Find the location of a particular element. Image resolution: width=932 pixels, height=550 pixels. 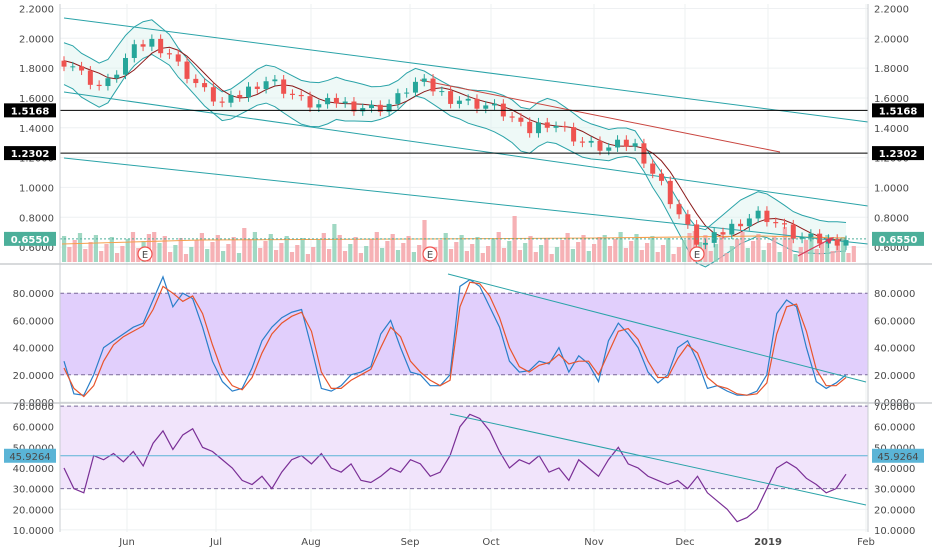

rsi-level-label-left: 45.9264 is located at coordinates (29, 457).